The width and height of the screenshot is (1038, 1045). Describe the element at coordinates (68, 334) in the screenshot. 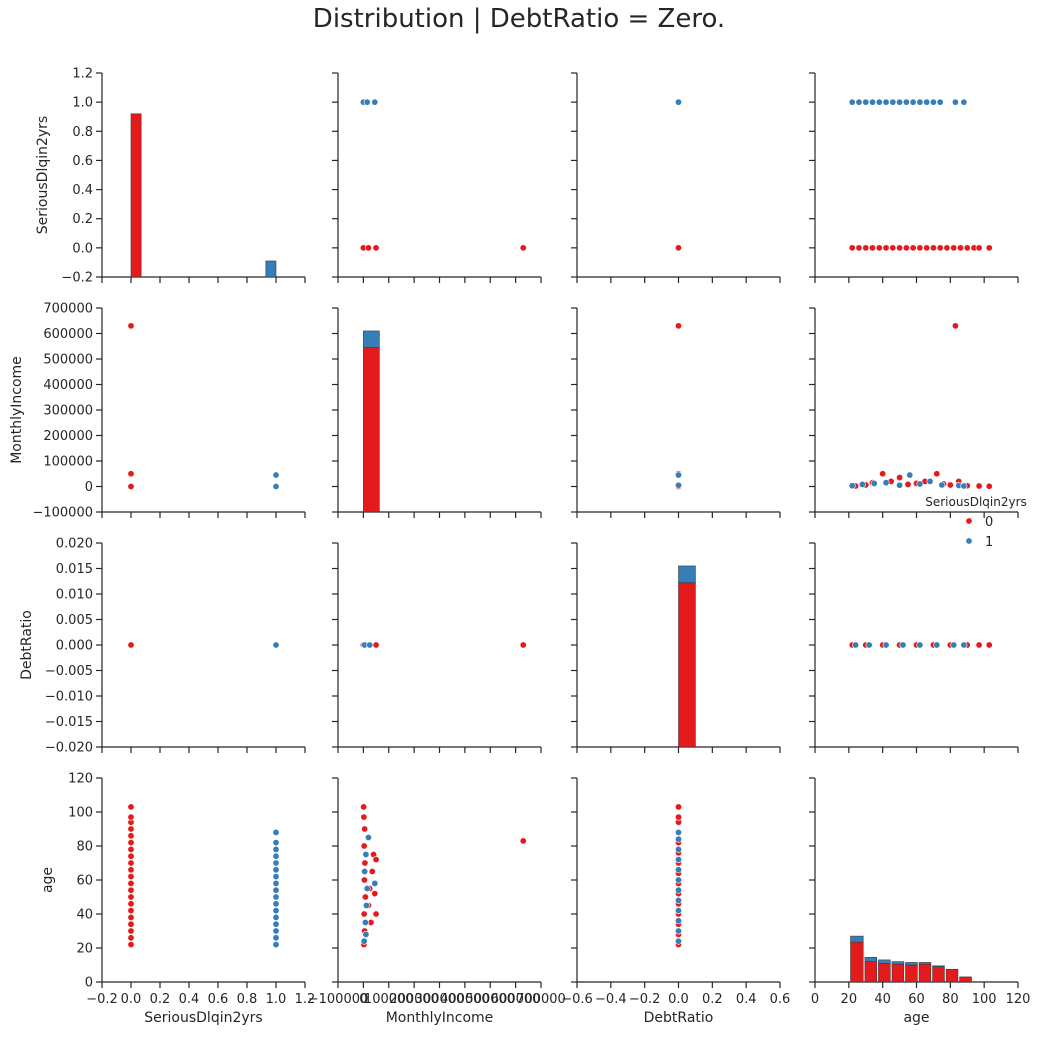

I see `y-tick-label: 600000` at that location.